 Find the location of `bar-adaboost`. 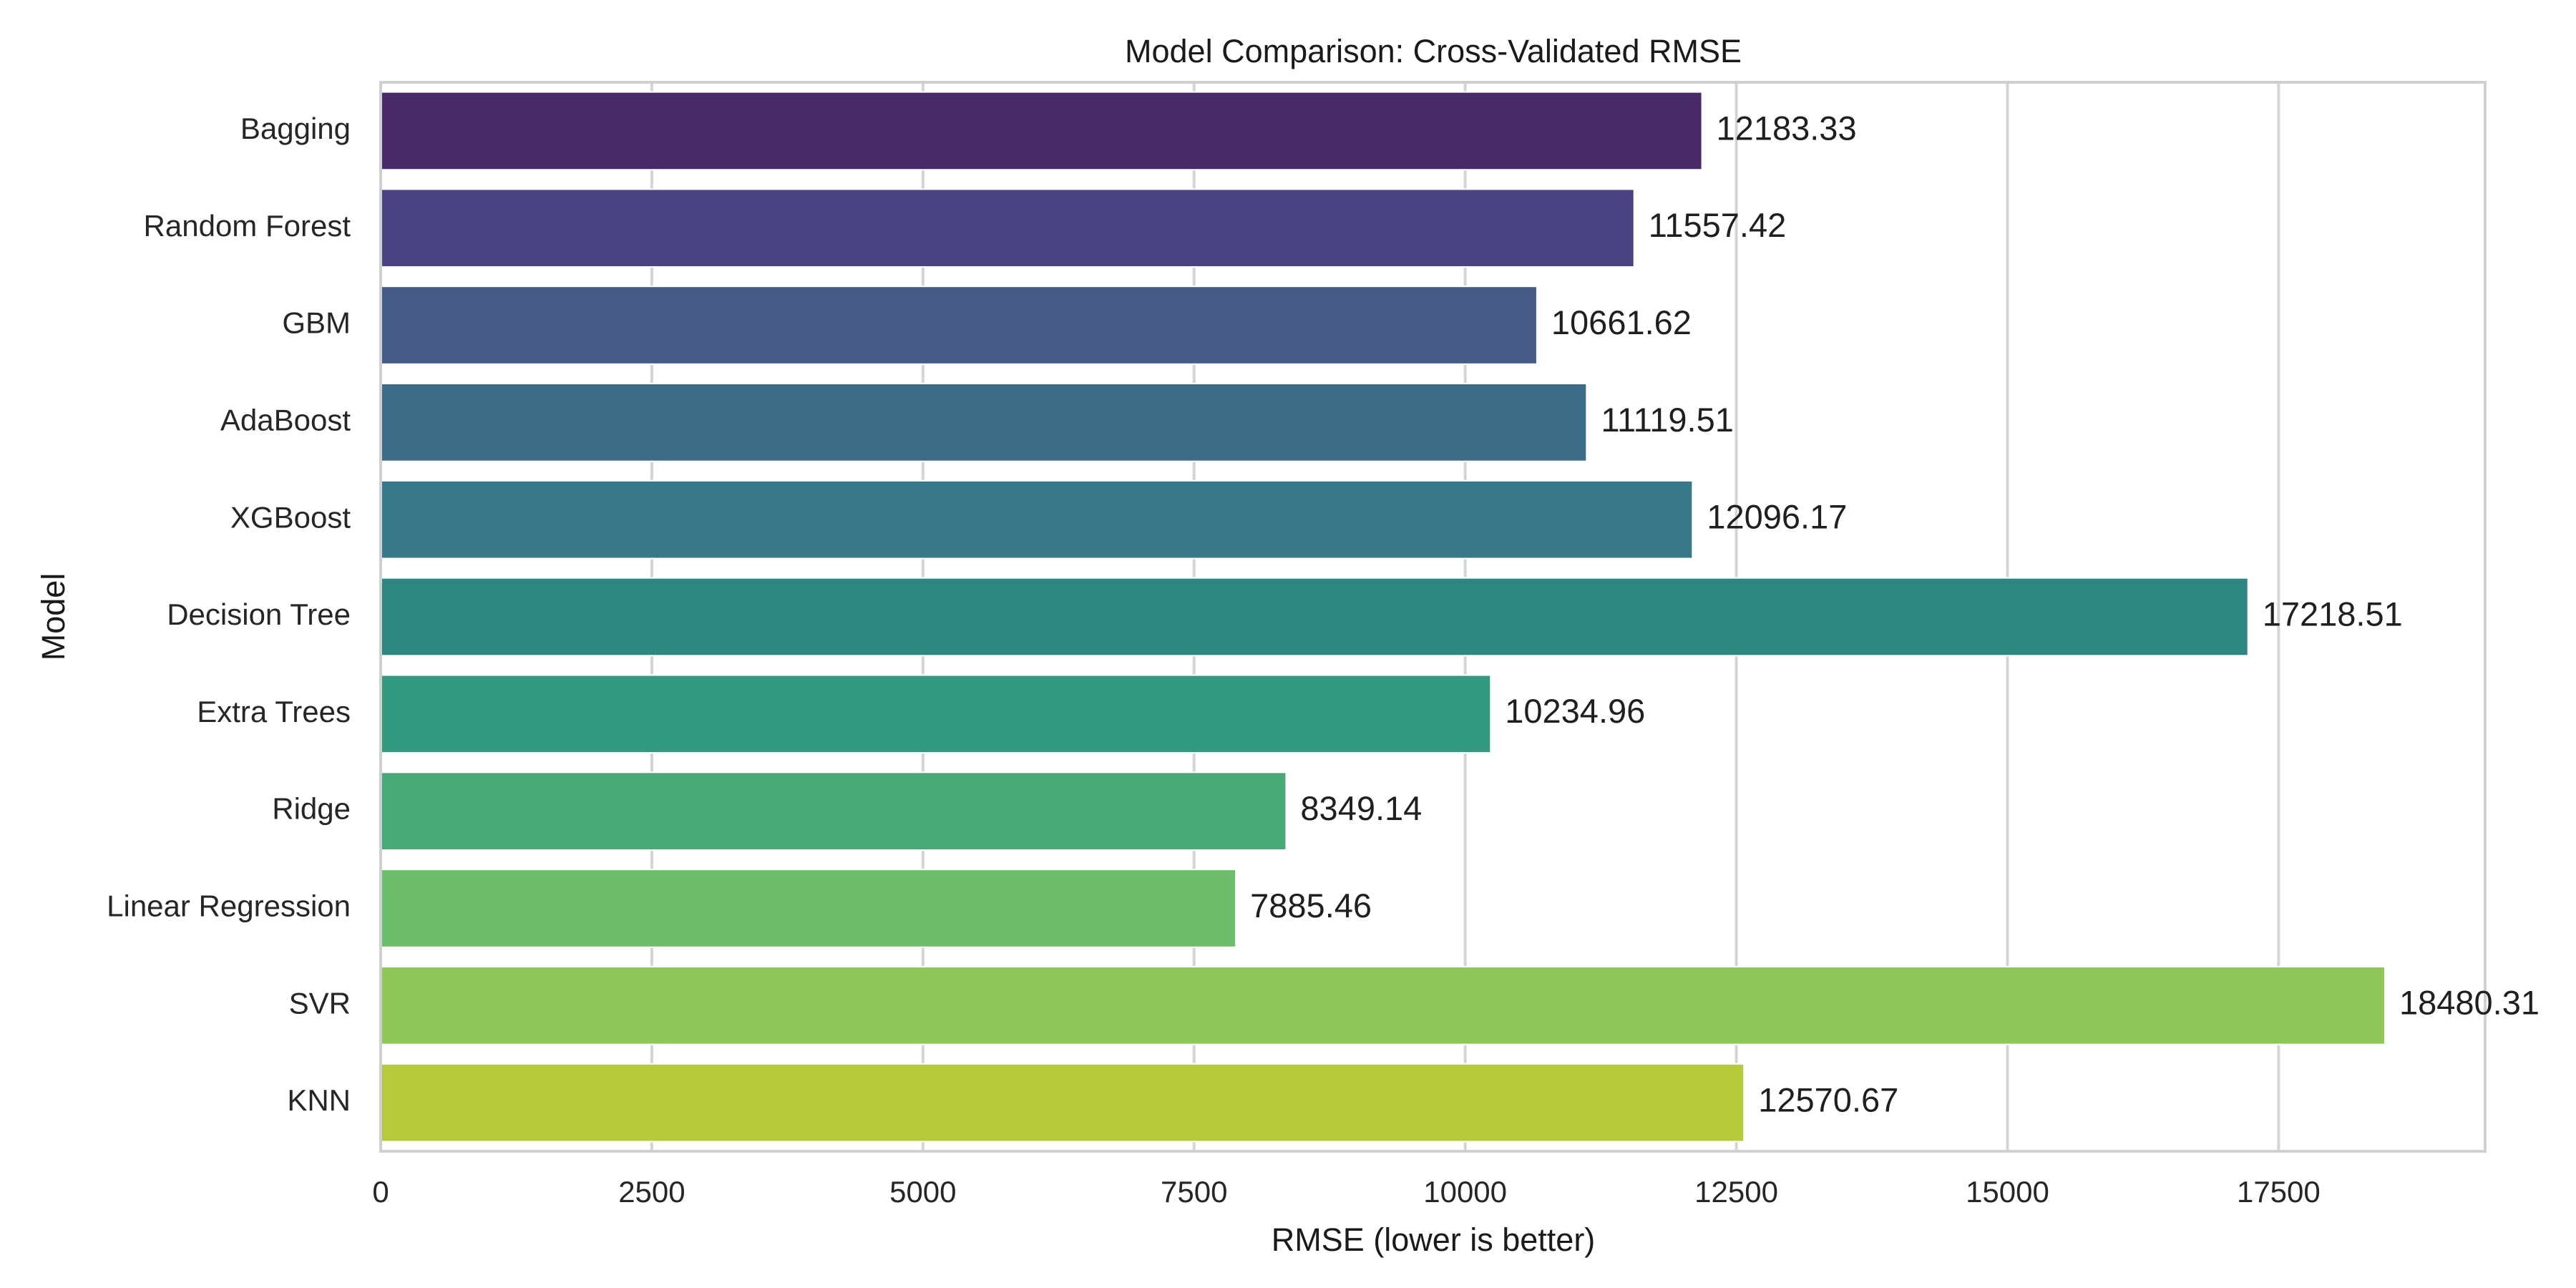

bar-adaboost is located at coordinates (984, 422).